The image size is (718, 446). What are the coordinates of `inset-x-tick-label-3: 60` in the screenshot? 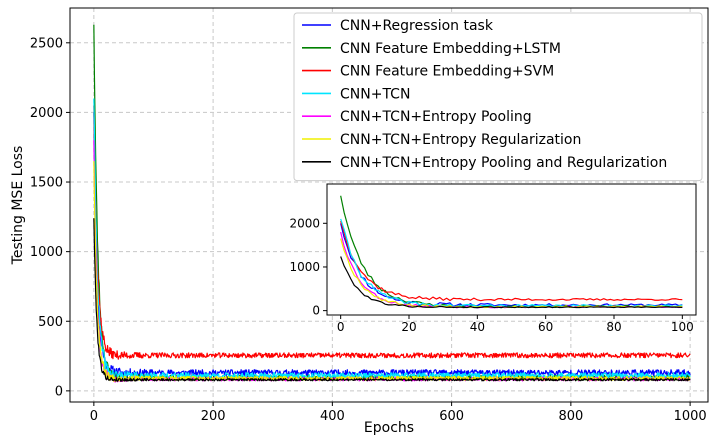 It's located at (545, 327).